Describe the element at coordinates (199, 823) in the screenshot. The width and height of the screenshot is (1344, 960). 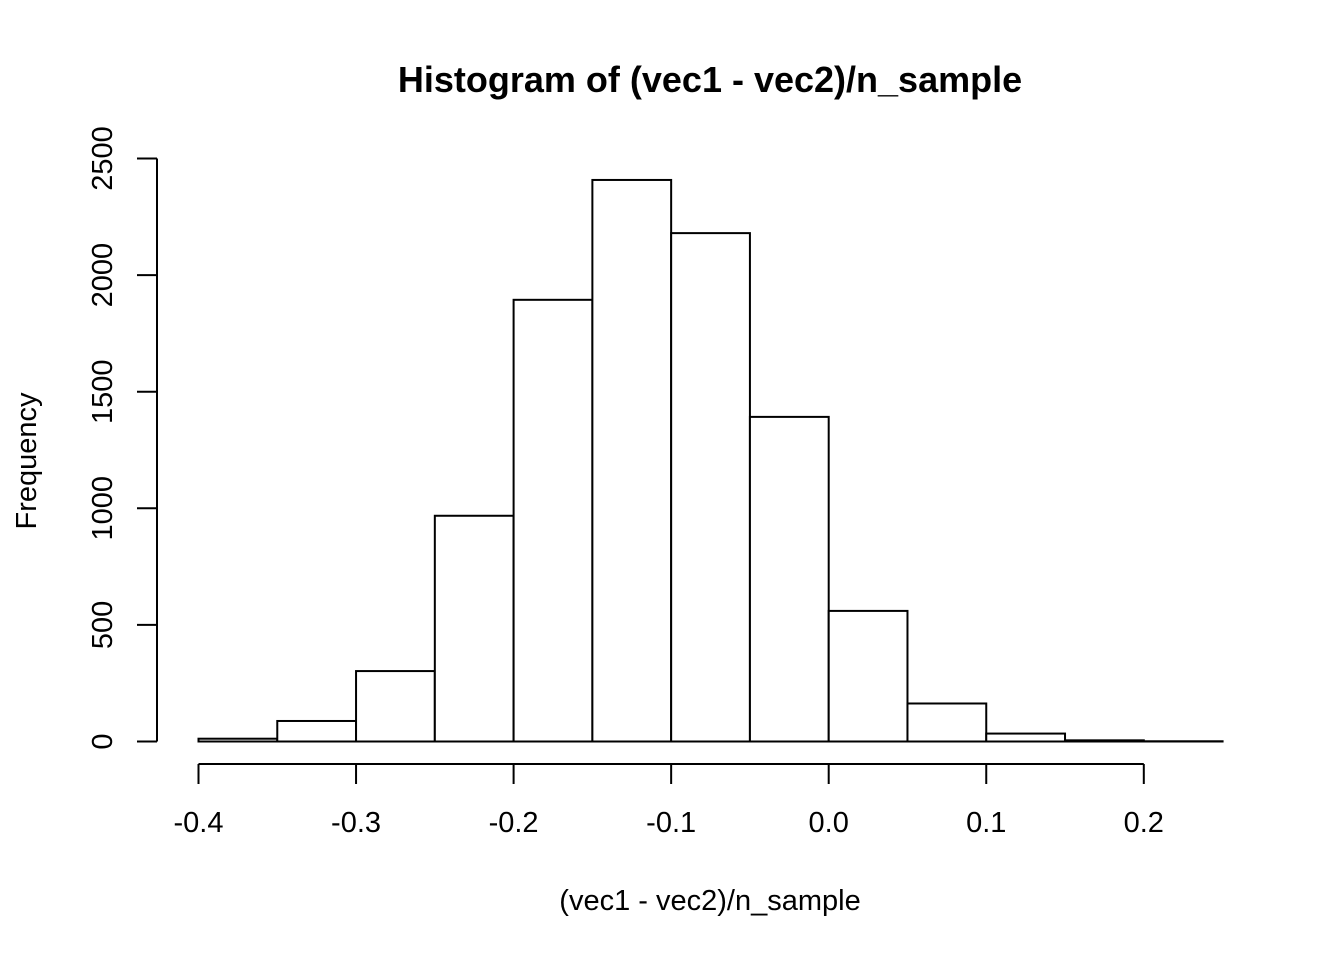
I see `x-tick-label: -0.4` at that location.